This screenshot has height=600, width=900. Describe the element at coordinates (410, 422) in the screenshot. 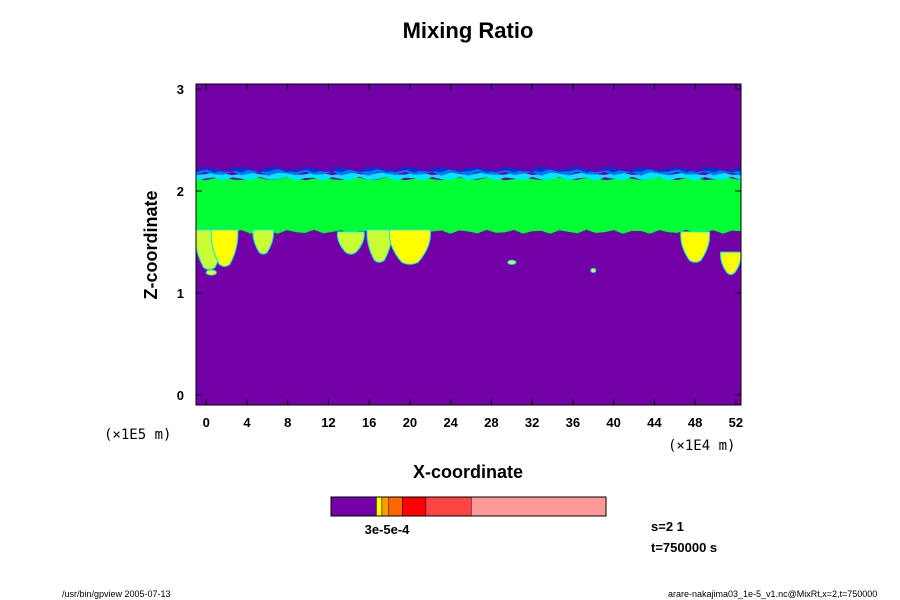

I see `x-tick-label: 20` at that location.